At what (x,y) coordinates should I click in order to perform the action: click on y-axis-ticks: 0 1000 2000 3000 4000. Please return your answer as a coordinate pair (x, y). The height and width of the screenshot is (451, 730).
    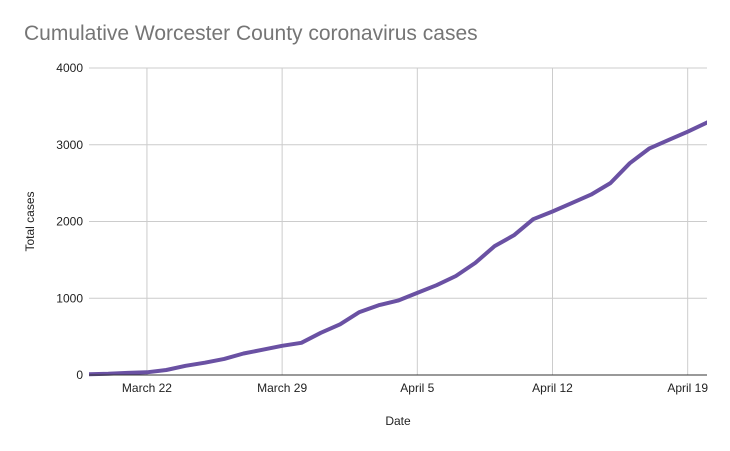
    Looking at the image, I should click on (69, 221).